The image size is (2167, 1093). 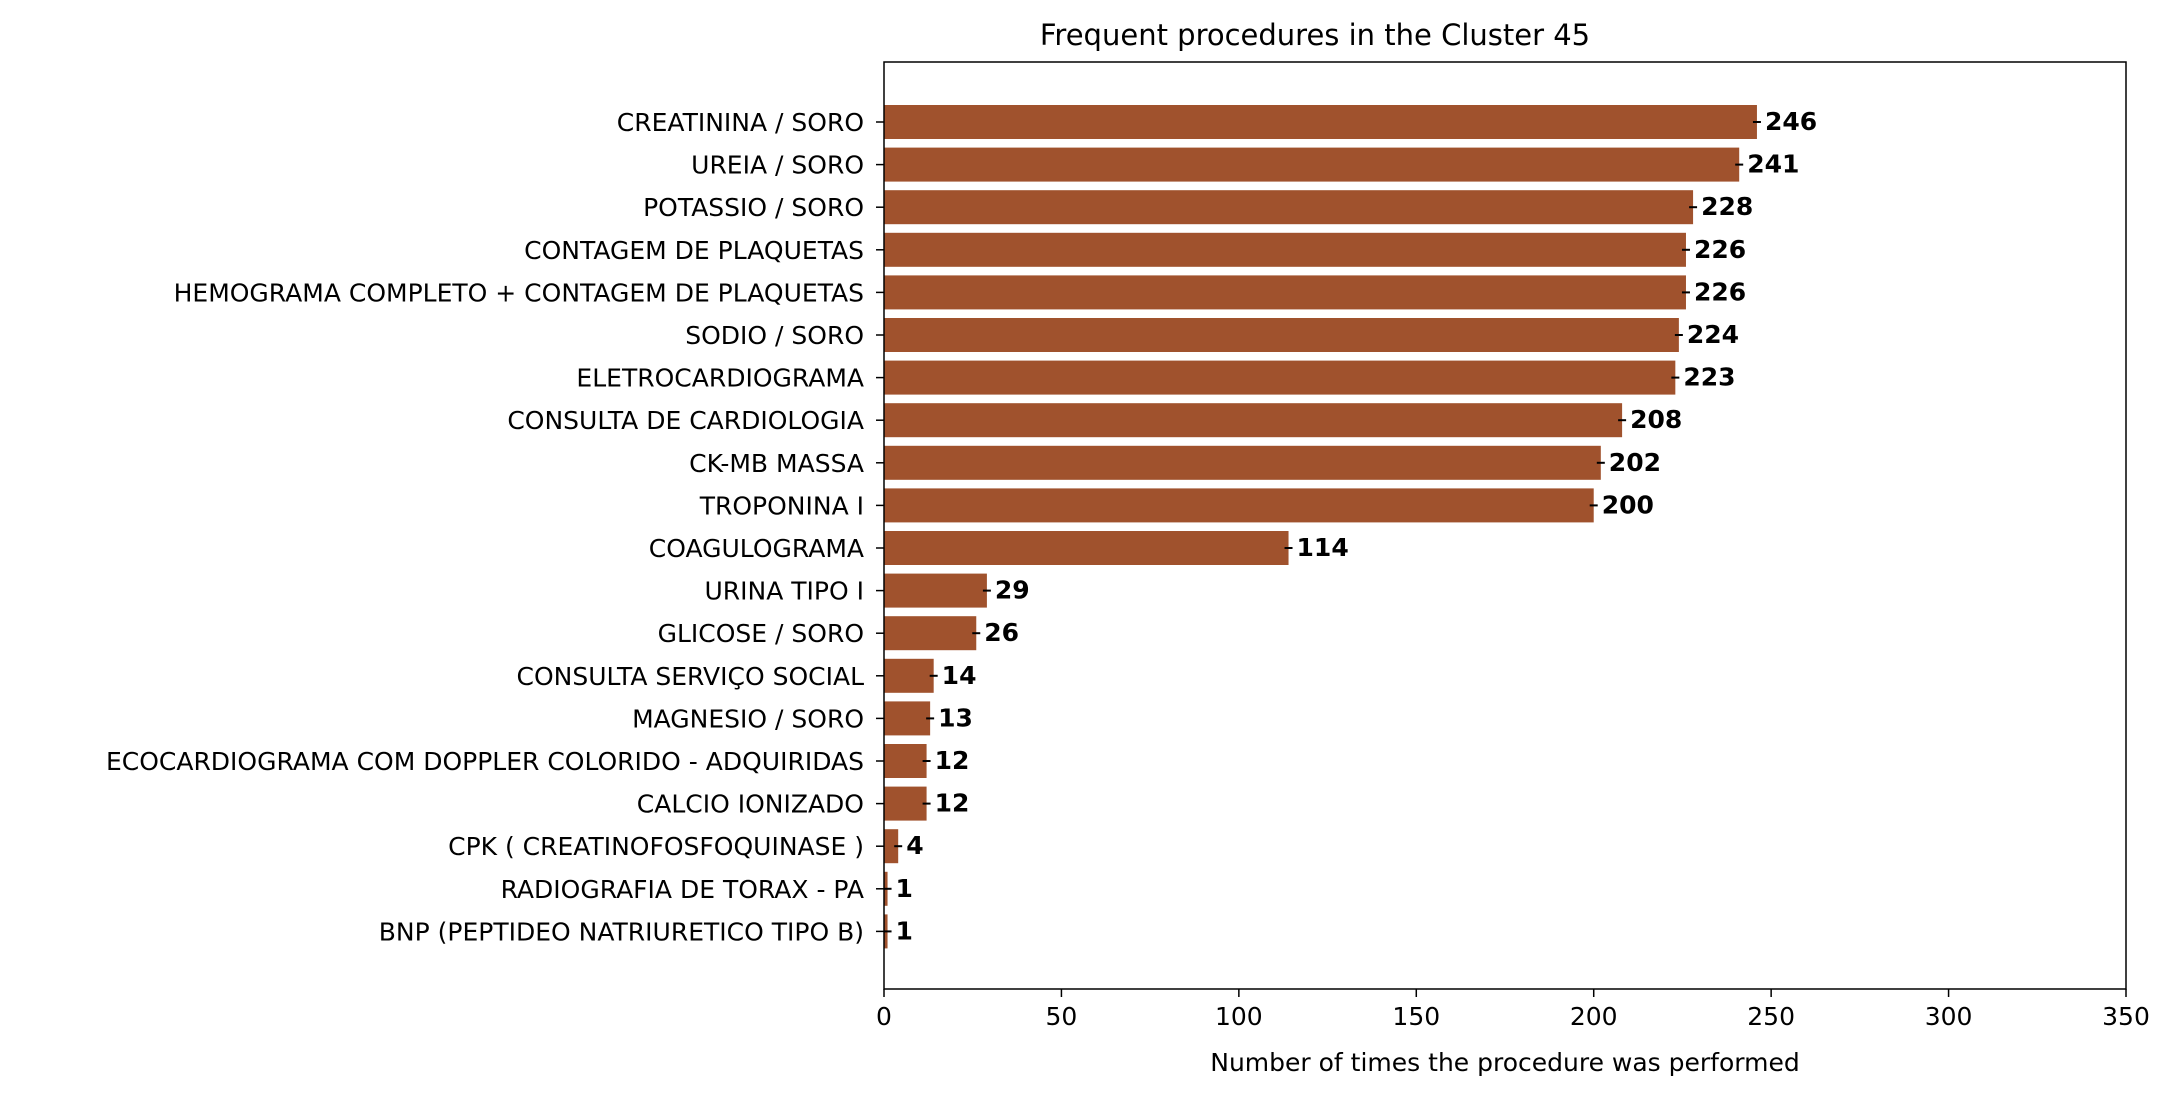 I want to click on y-tick-label: URINA TIPO I, so click(x=784, y=591).